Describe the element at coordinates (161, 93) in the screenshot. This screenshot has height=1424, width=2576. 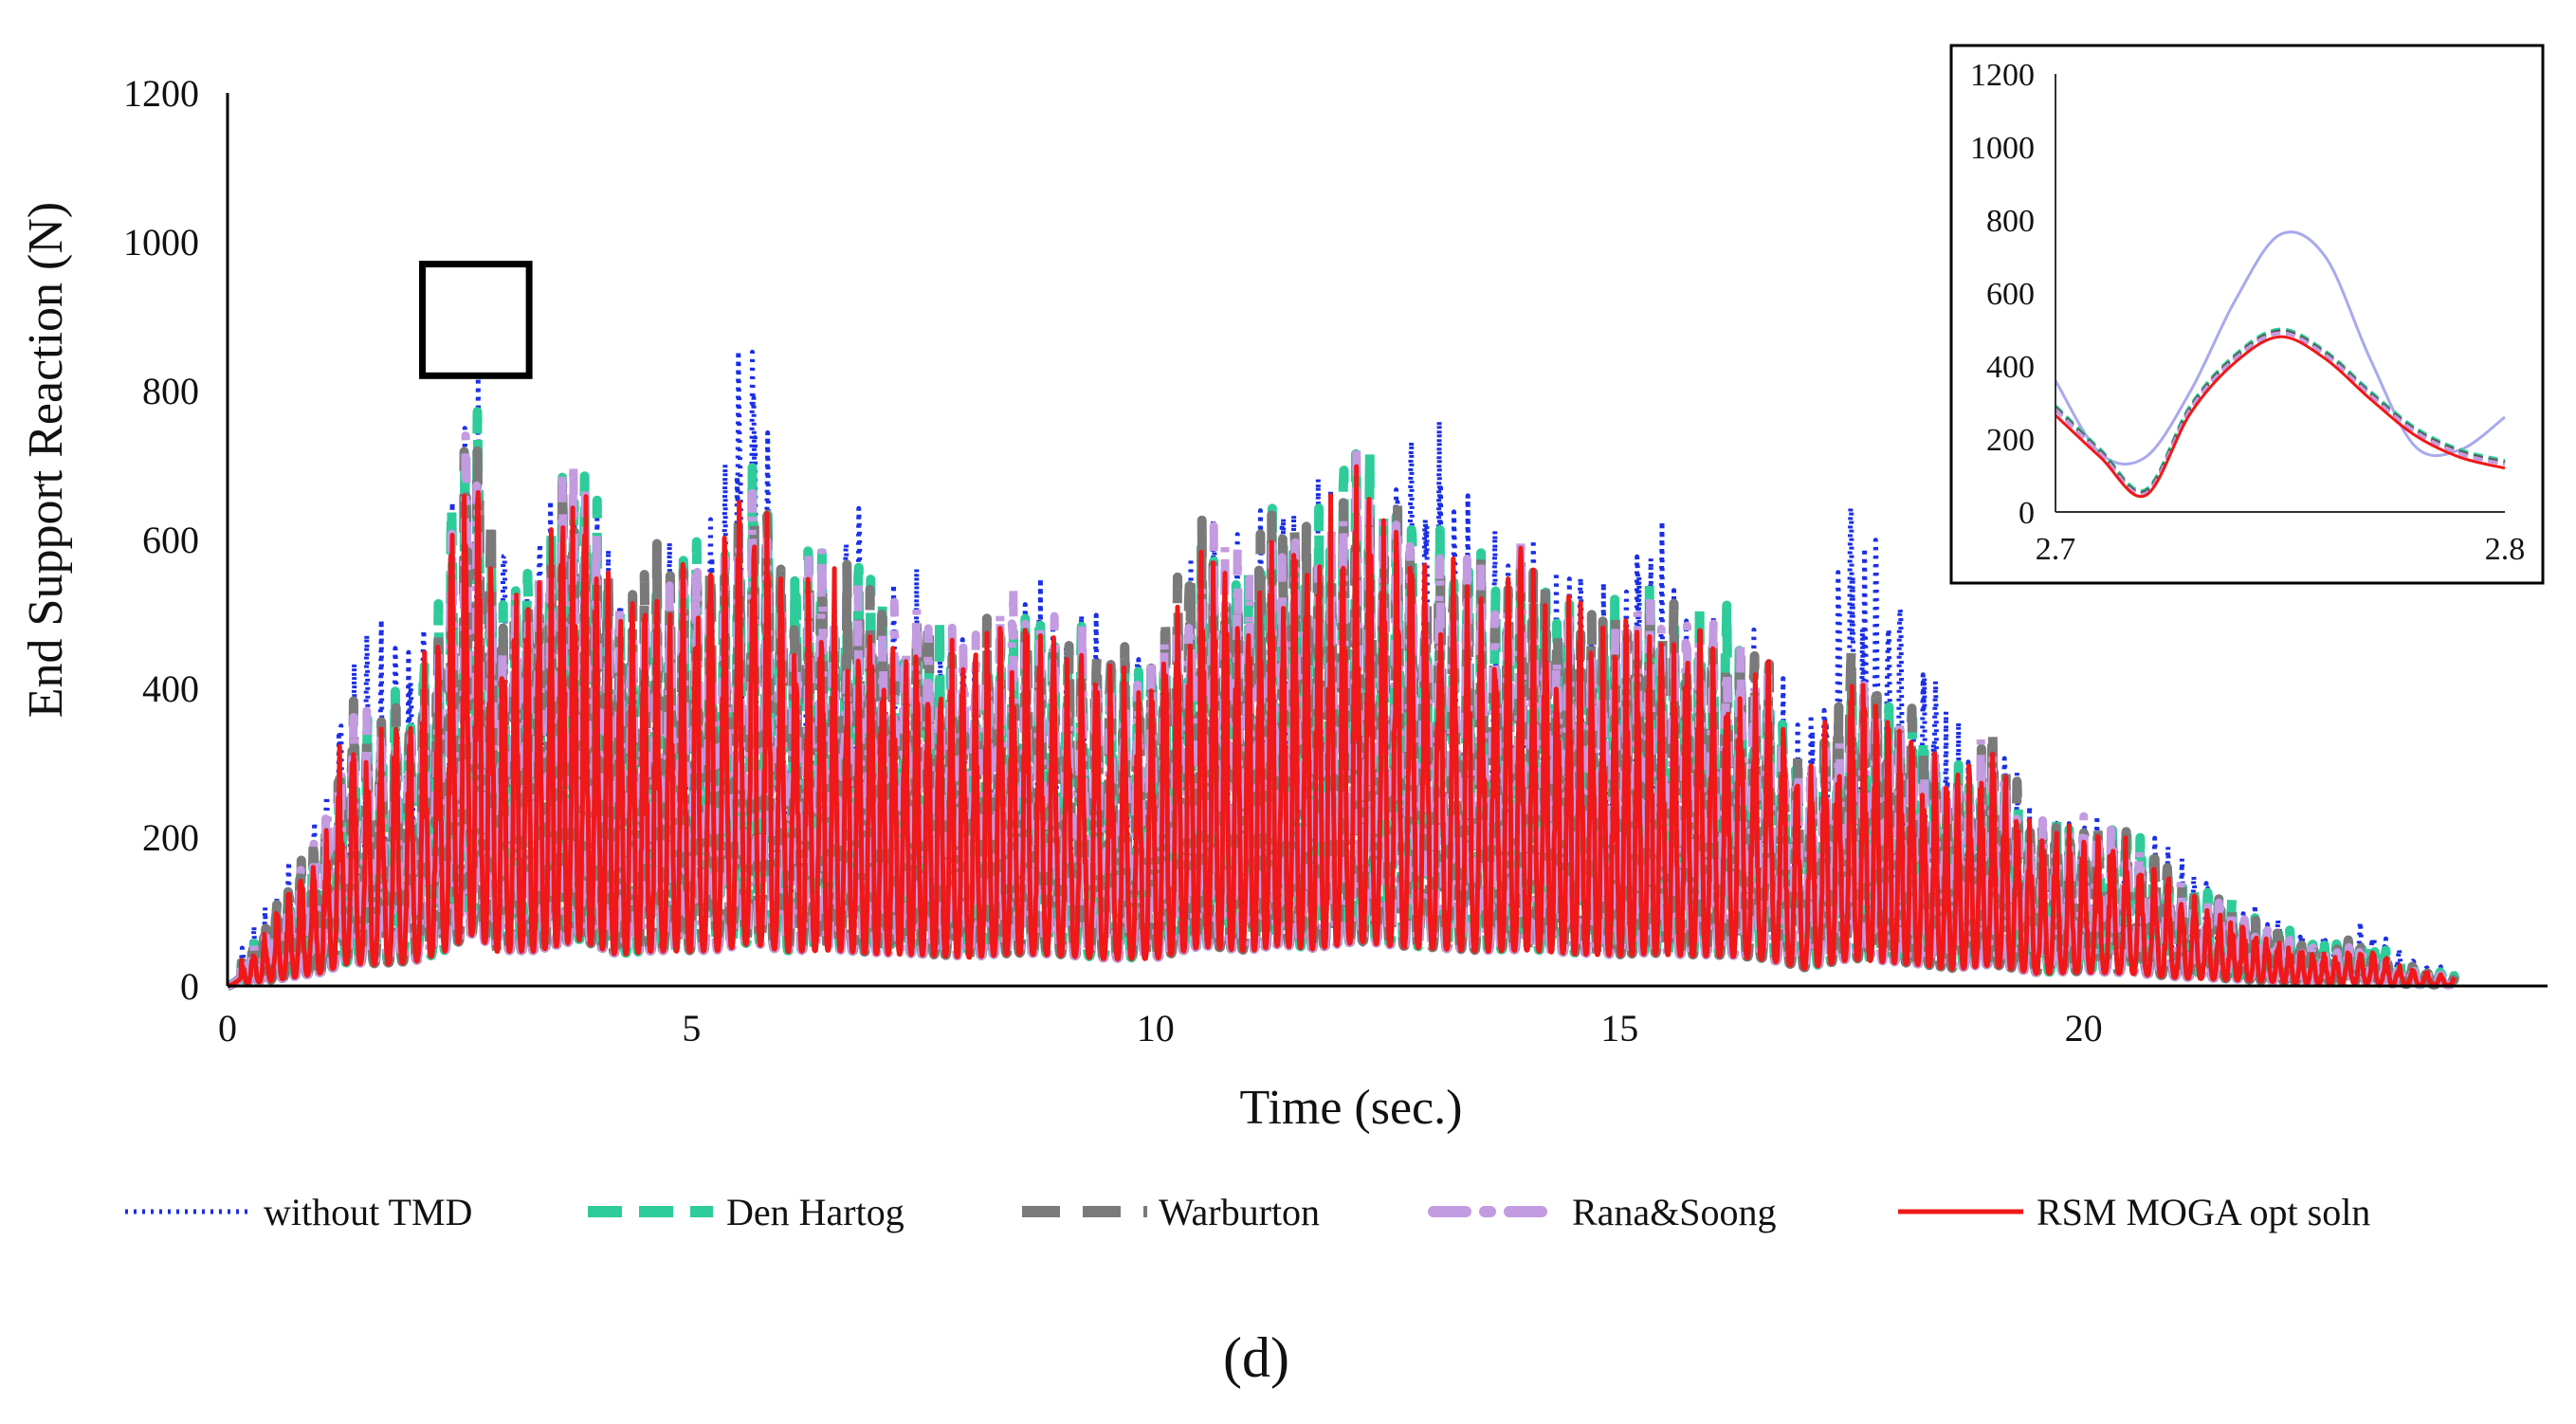
I see `y-tick-label: 1200` at that location.